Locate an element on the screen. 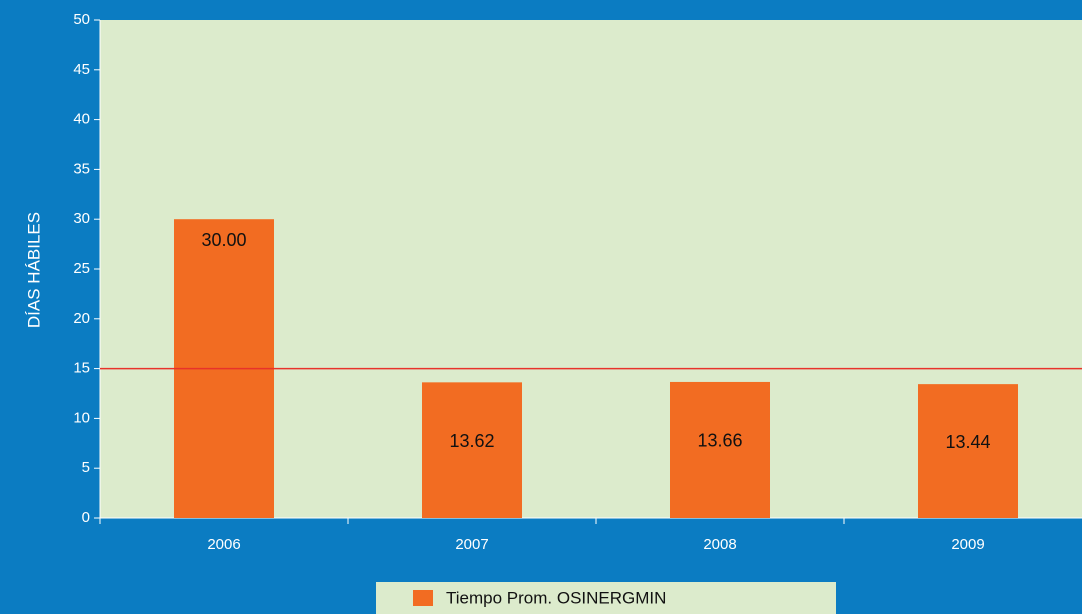 The height and width of the screenshot is (614, 1082). y-axis-label: DÍAS HÁBILES is located at coordinates (33, 270).